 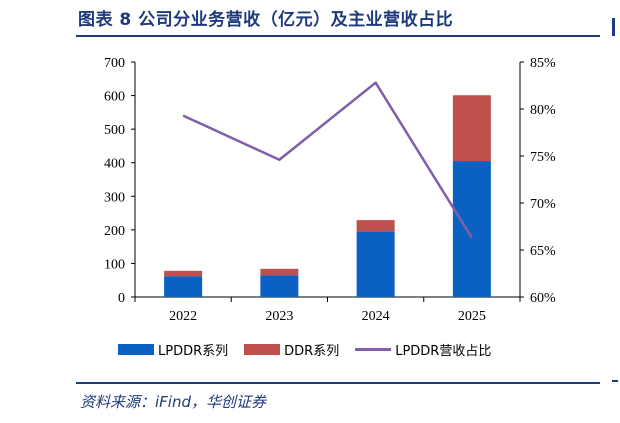 What do you see at coordinates (114, 97) in the screenshot?
I see `y-left-tick-label: 600` at bounding box center [114, 97].